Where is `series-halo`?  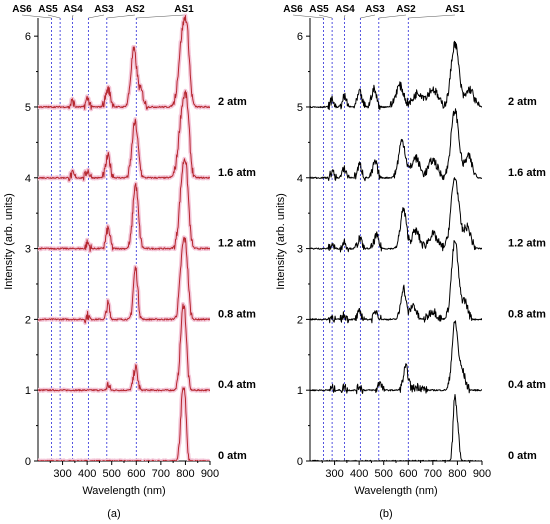 series-halo is located at coordinates (124, 423).